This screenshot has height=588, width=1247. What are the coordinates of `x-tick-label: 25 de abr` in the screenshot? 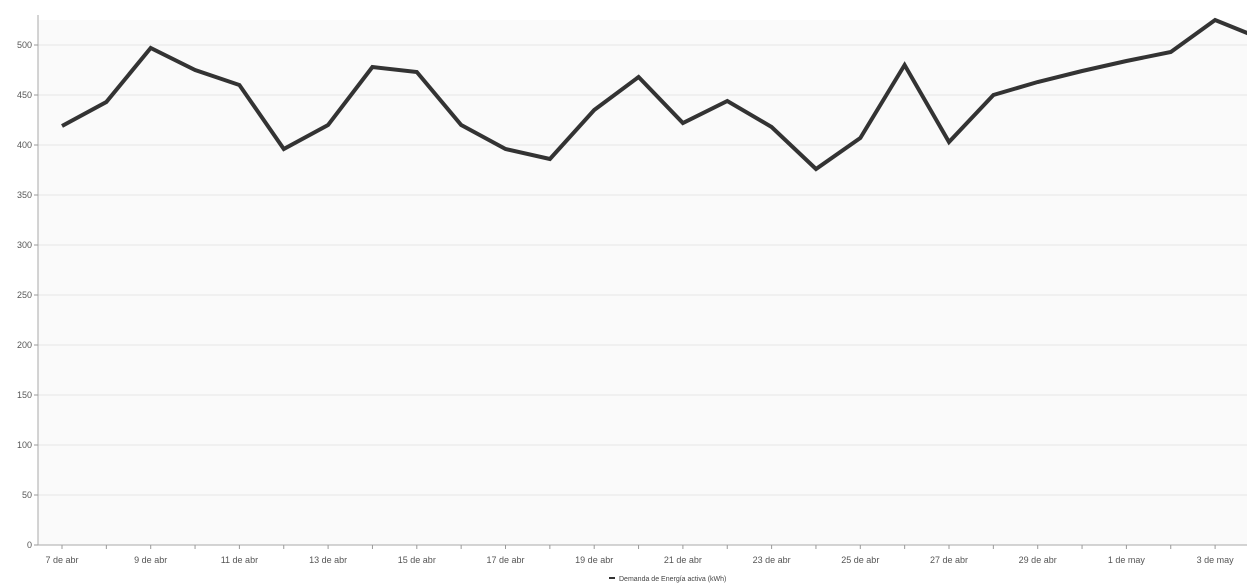 It's located at (860, 560).